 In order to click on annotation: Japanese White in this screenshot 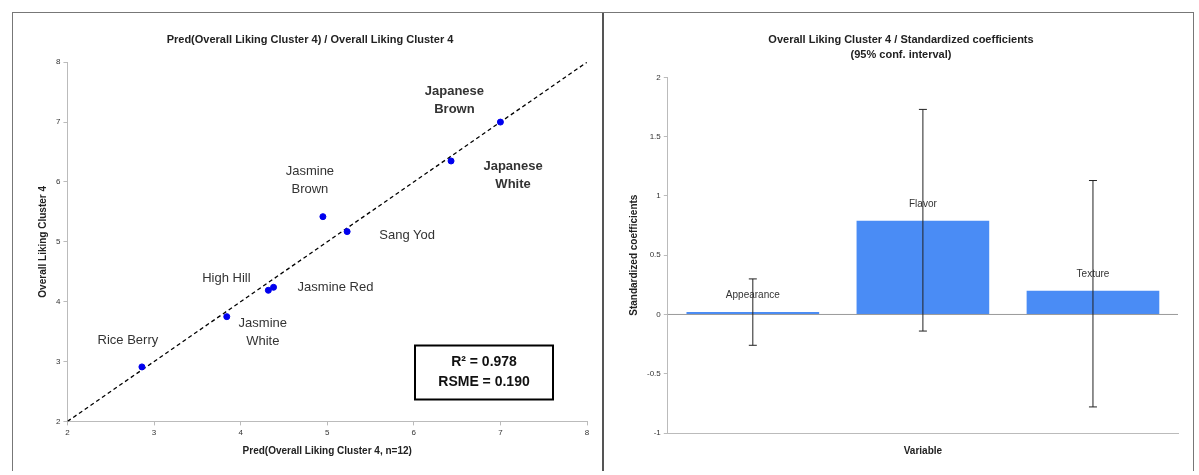, I will do `click(513, 174)`.